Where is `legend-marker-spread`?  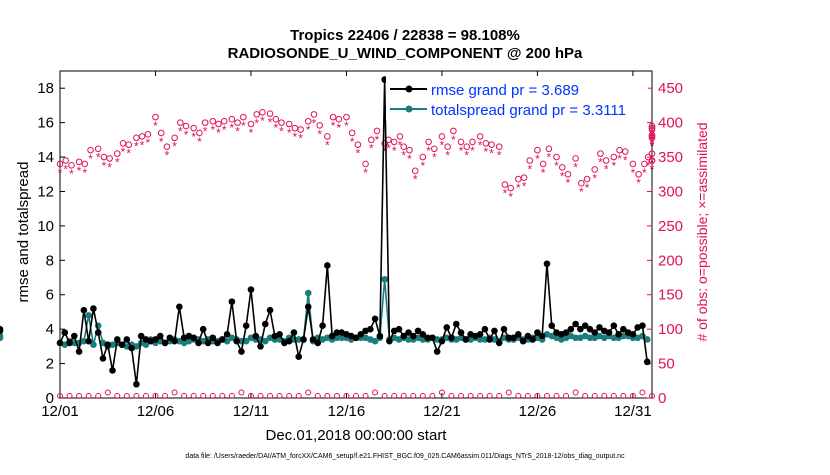 legend-marker-spread is located at coordinates (409, 109).